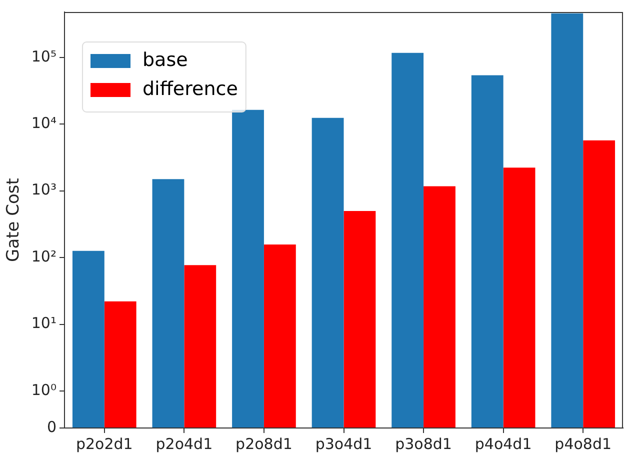 The width and height of the screenshot is (624, 457). I want to click on x-tick-label: p2o2d1, so click(104, 443).